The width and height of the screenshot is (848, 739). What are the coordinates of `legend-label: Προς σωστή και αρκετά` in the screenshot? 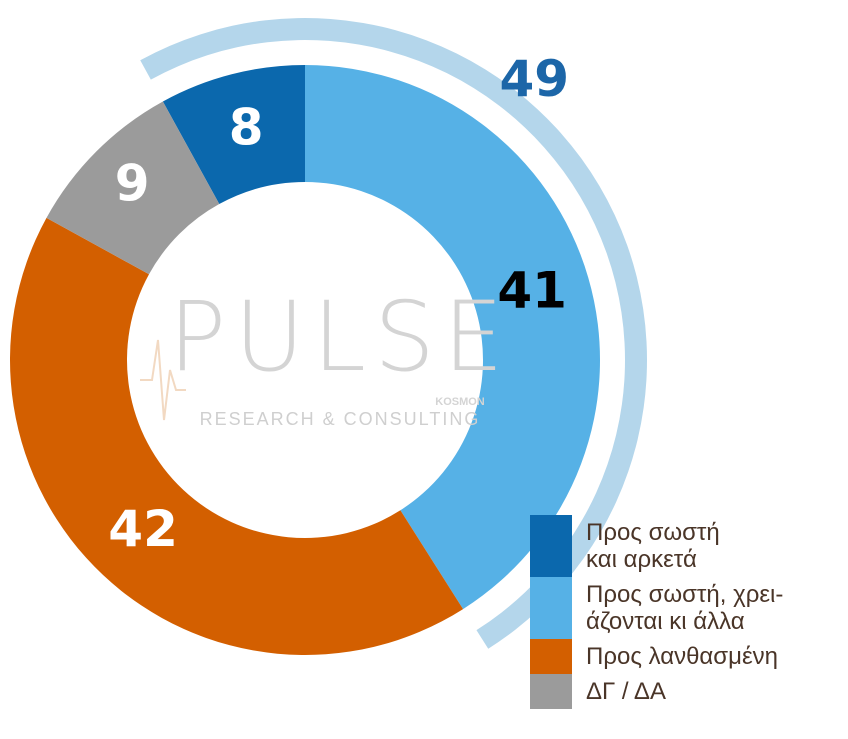 It's located at (653, 546).